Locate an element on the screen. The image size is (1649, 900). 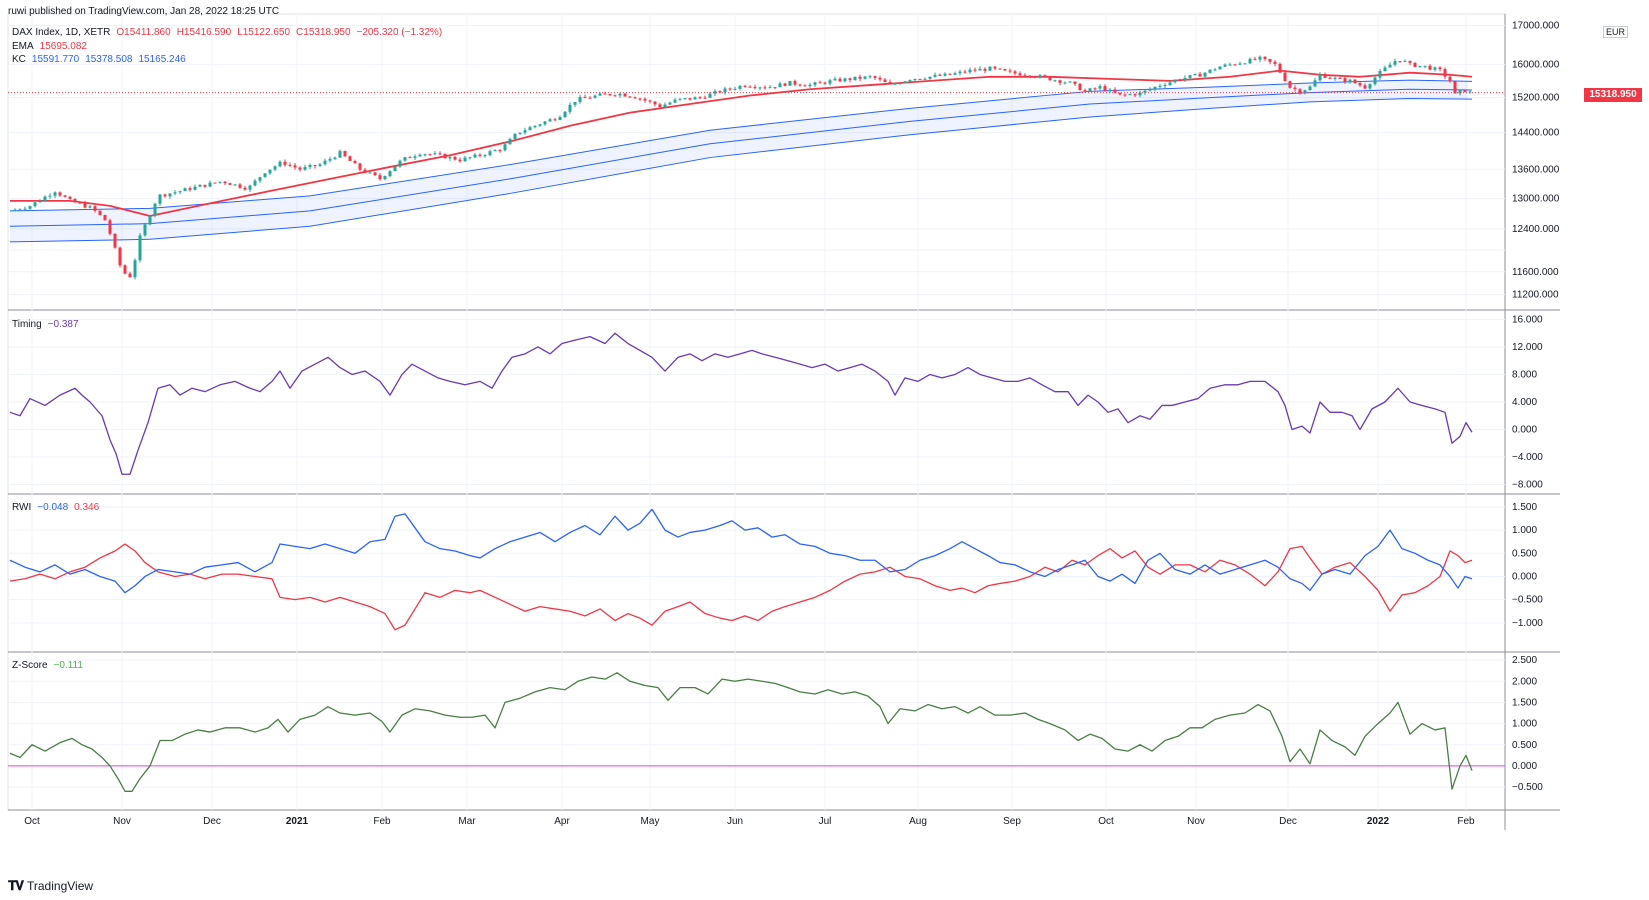
timing-legend: Timing −0.387 is located at coordinates (45, 324).